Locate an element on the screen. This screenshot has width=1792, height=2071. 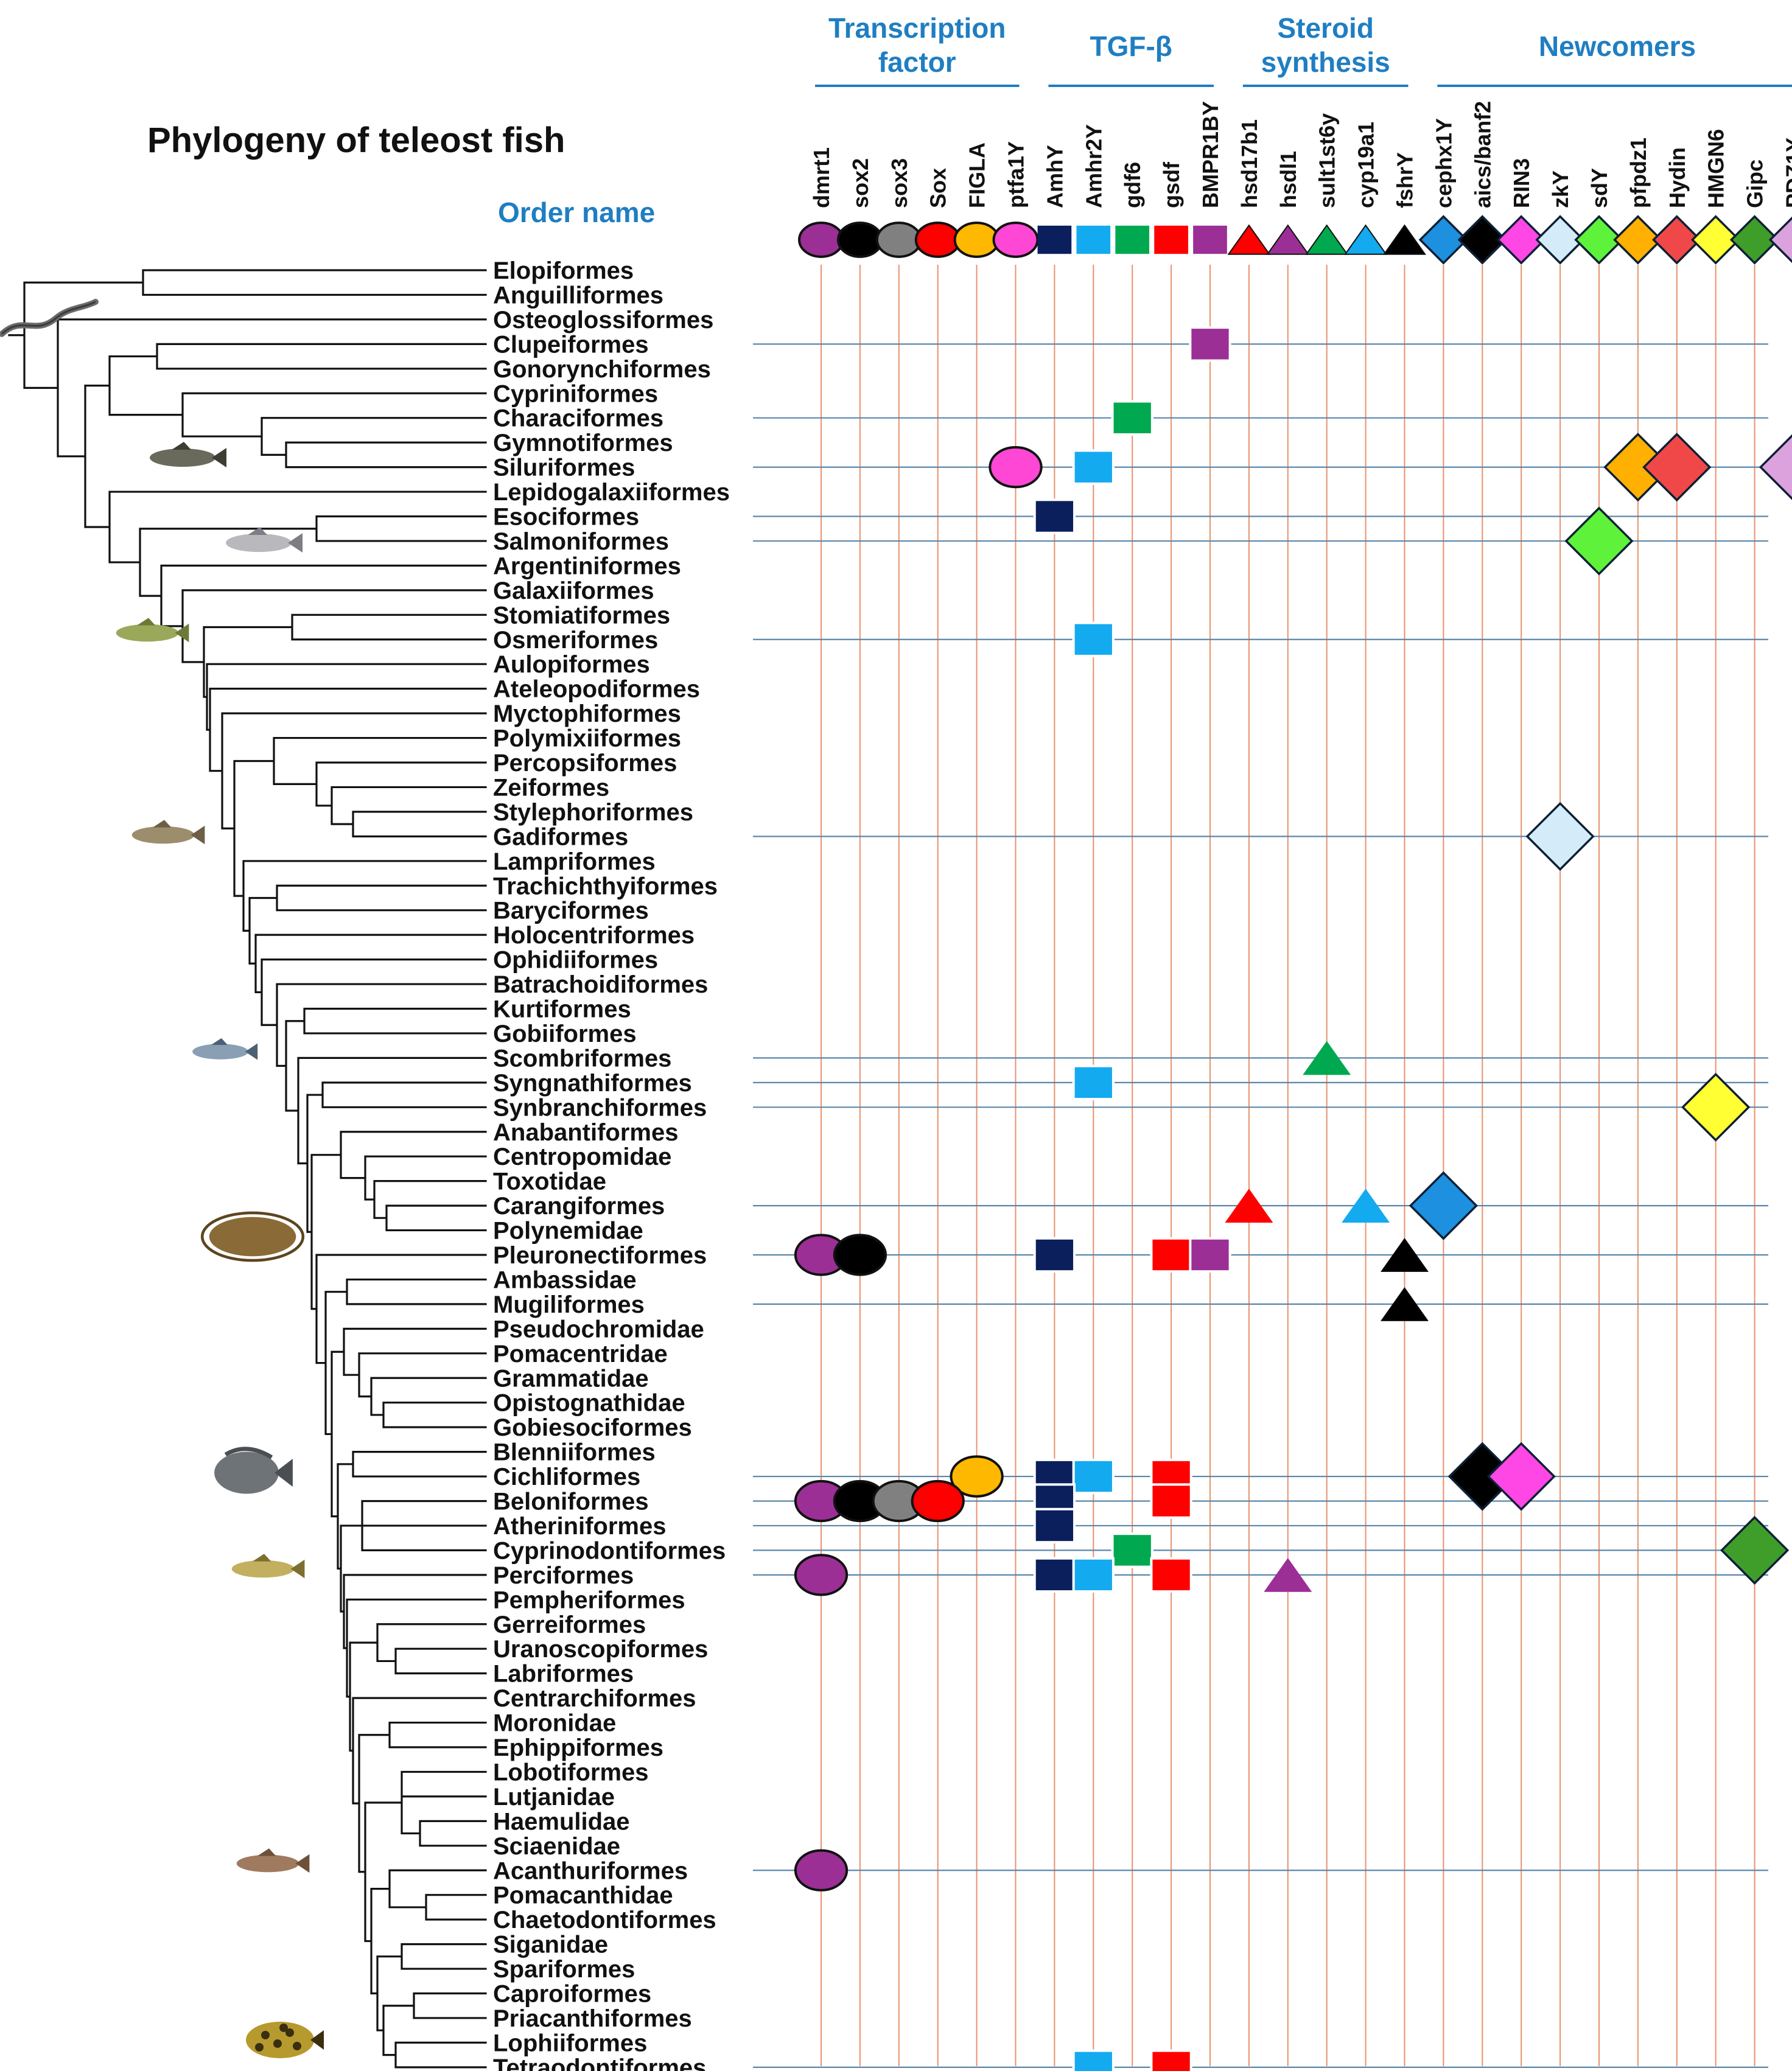
marker-scombriformes-sult1st6y is located at coordinates (1327, 1058).